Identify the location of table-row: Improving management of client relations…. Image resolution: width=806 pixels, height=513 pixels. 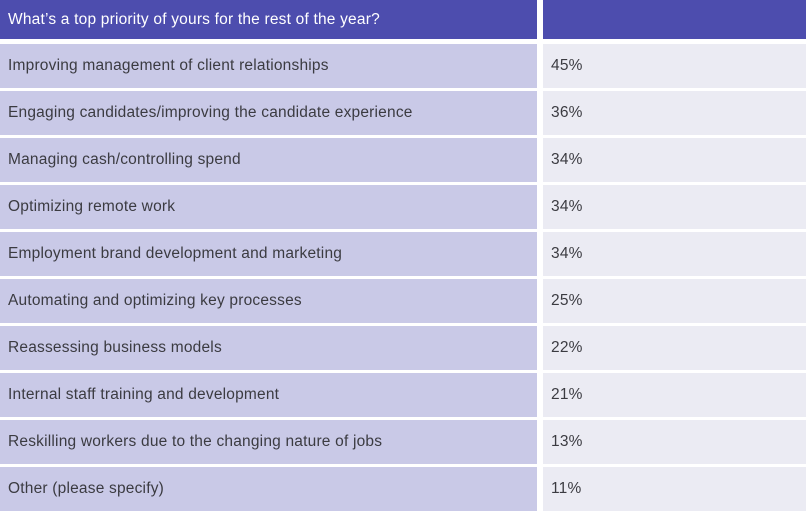
(403, 66).